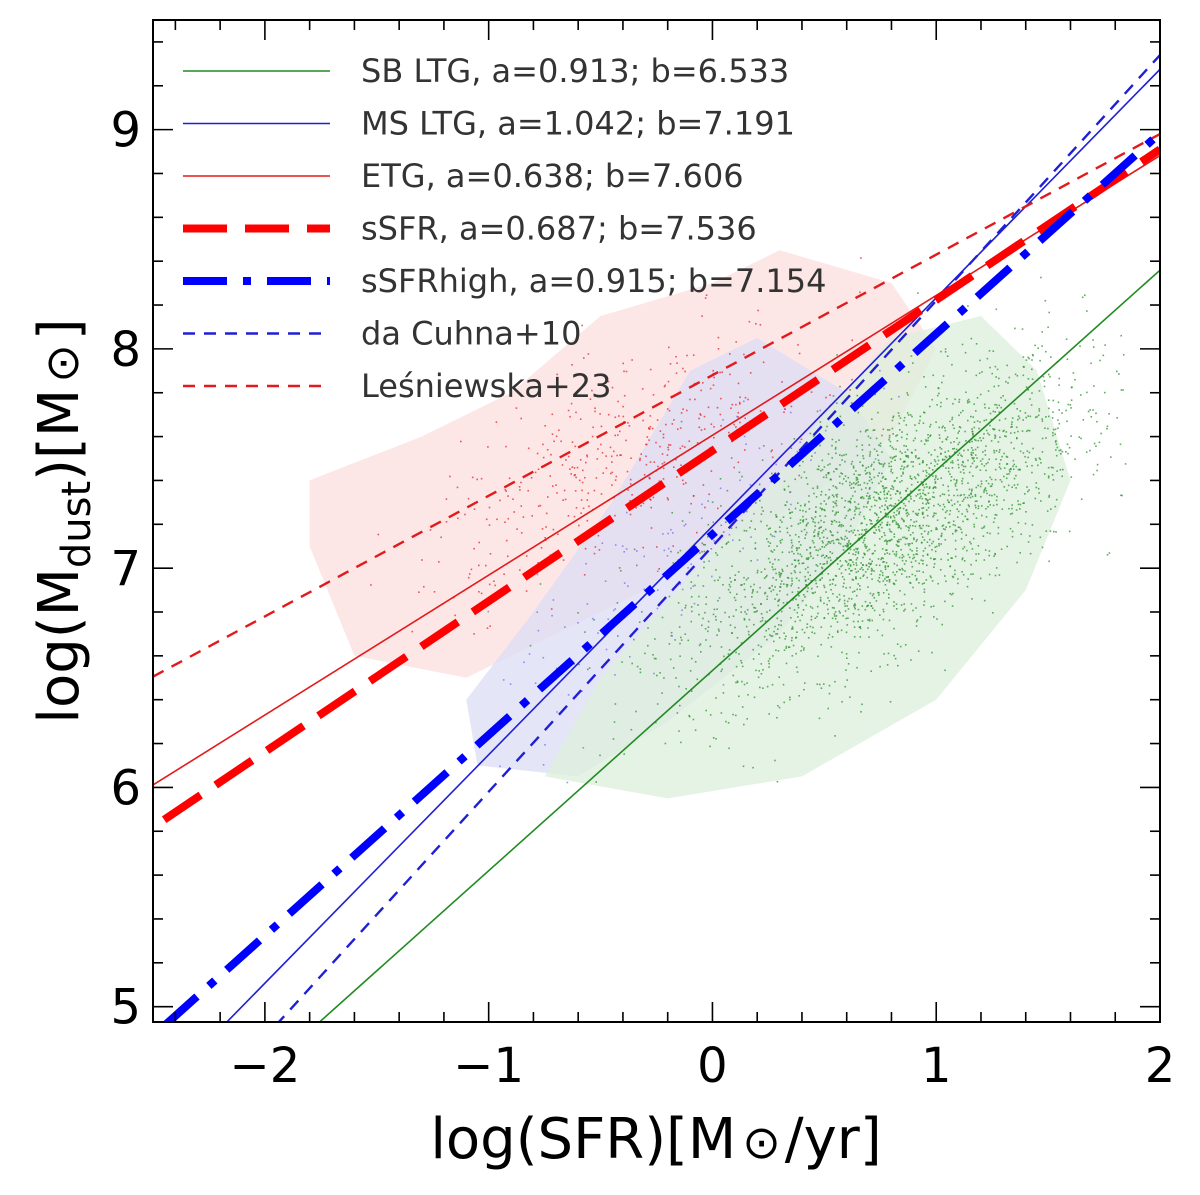  What do you see at coordinates (655, 1139) in the screenshot?
I see `x-axis-label: log(SFR)[M ⊙/yr]` at bounding box center [655, 1139].